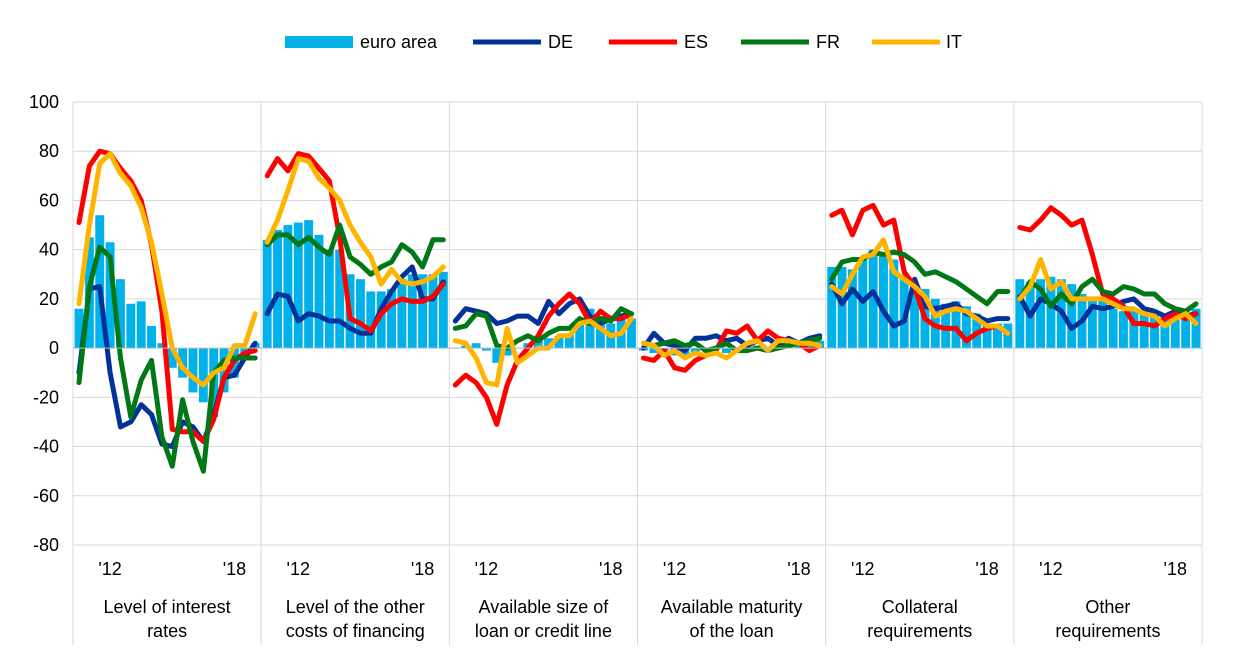  Describe the element at coordinates (167, 631) in the screenshot. I see `panel-label: rates` at that location.